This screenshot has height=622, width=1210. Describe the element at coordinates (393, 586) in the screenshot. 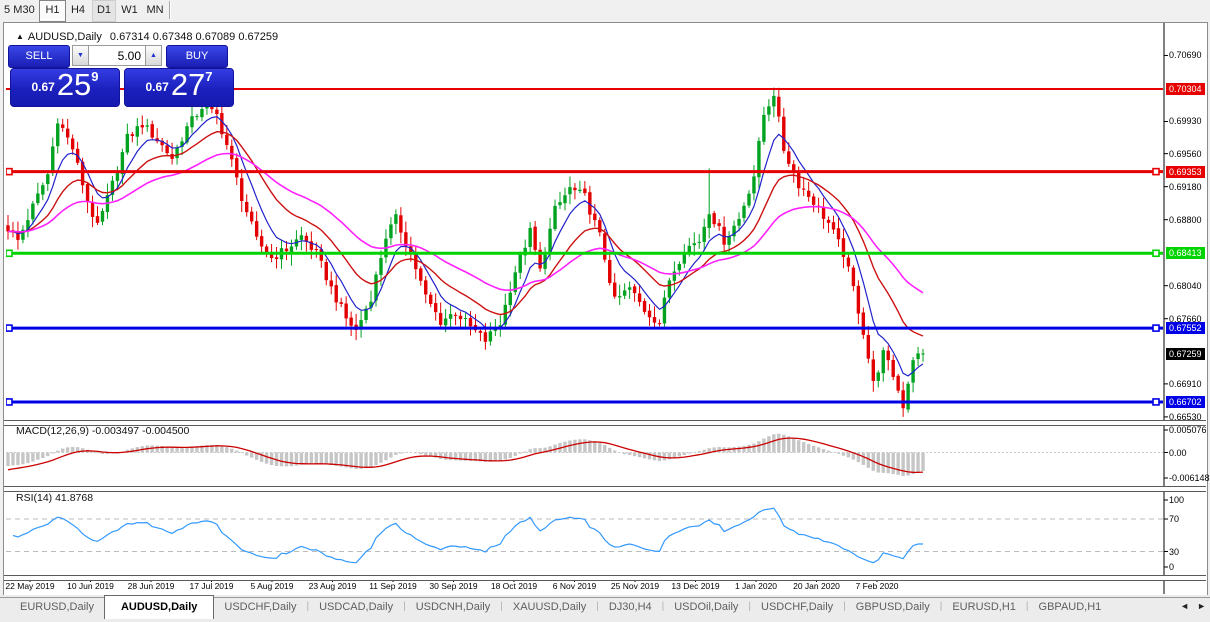

I see `date-axis-label: 11 Sep 2019` at that location.